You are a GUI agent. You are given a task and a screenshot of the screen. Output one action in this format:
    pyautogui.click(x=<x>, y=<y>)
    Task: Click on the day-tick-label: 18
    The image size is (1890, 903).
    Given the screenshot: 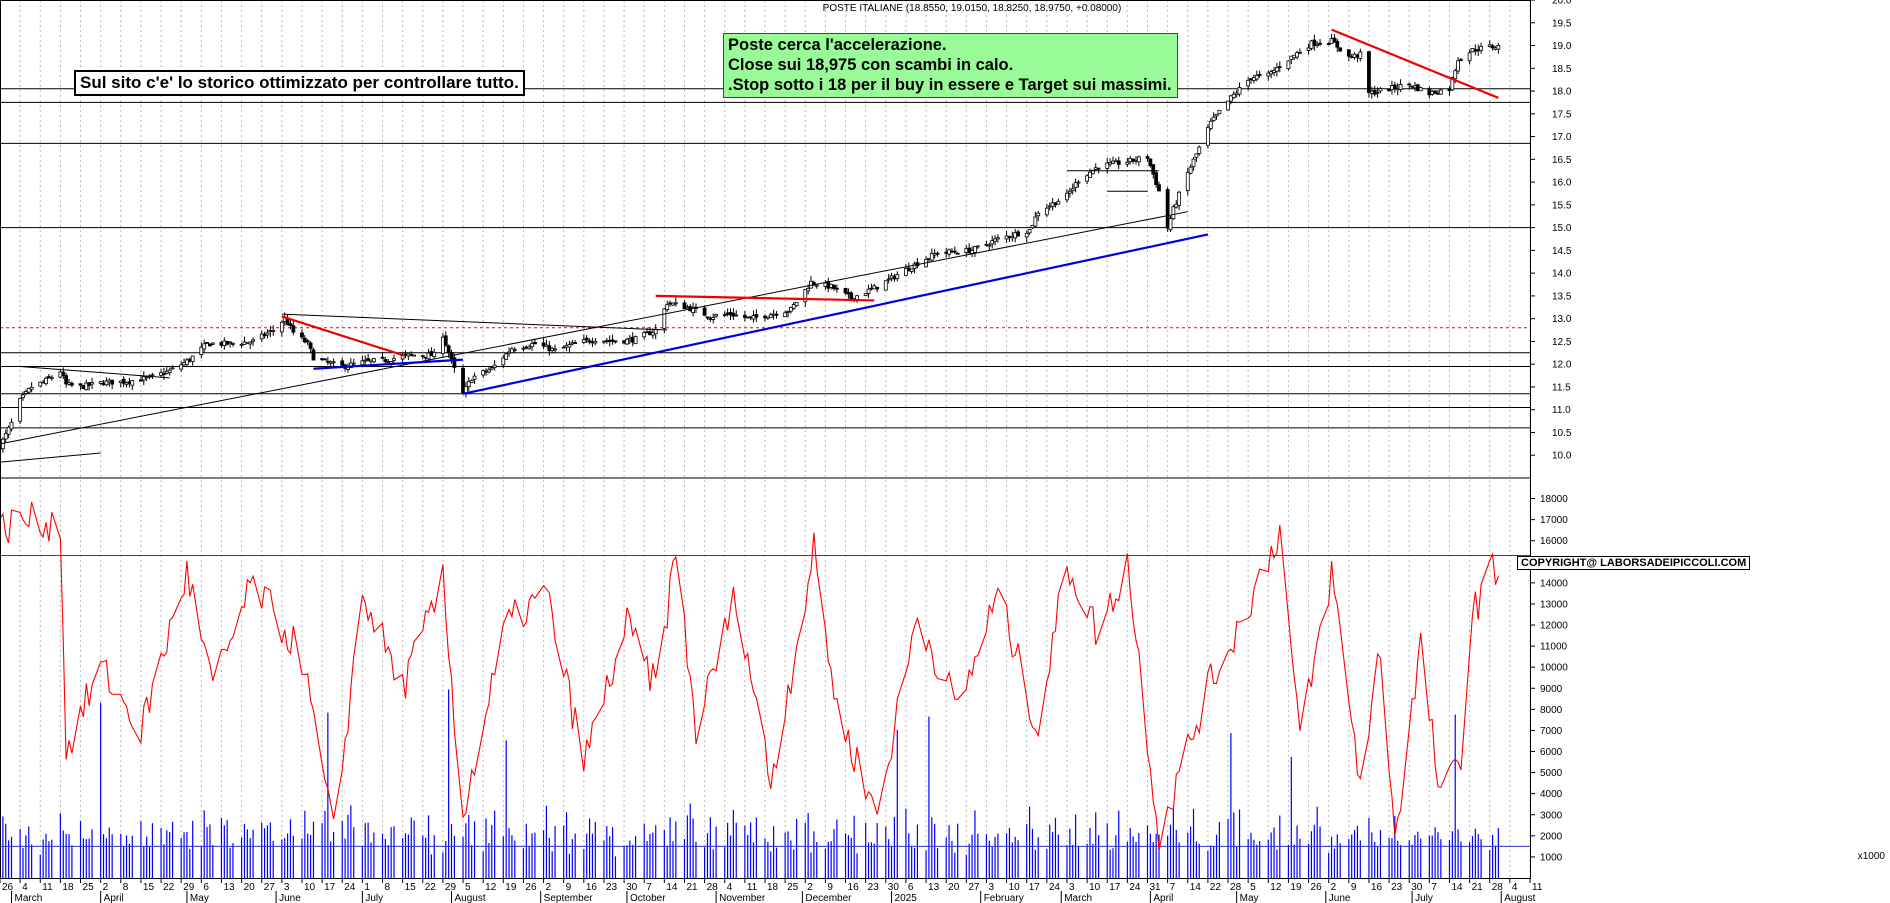 What is the action you would take?
    pyautogui.click(x=773, y=887)
    